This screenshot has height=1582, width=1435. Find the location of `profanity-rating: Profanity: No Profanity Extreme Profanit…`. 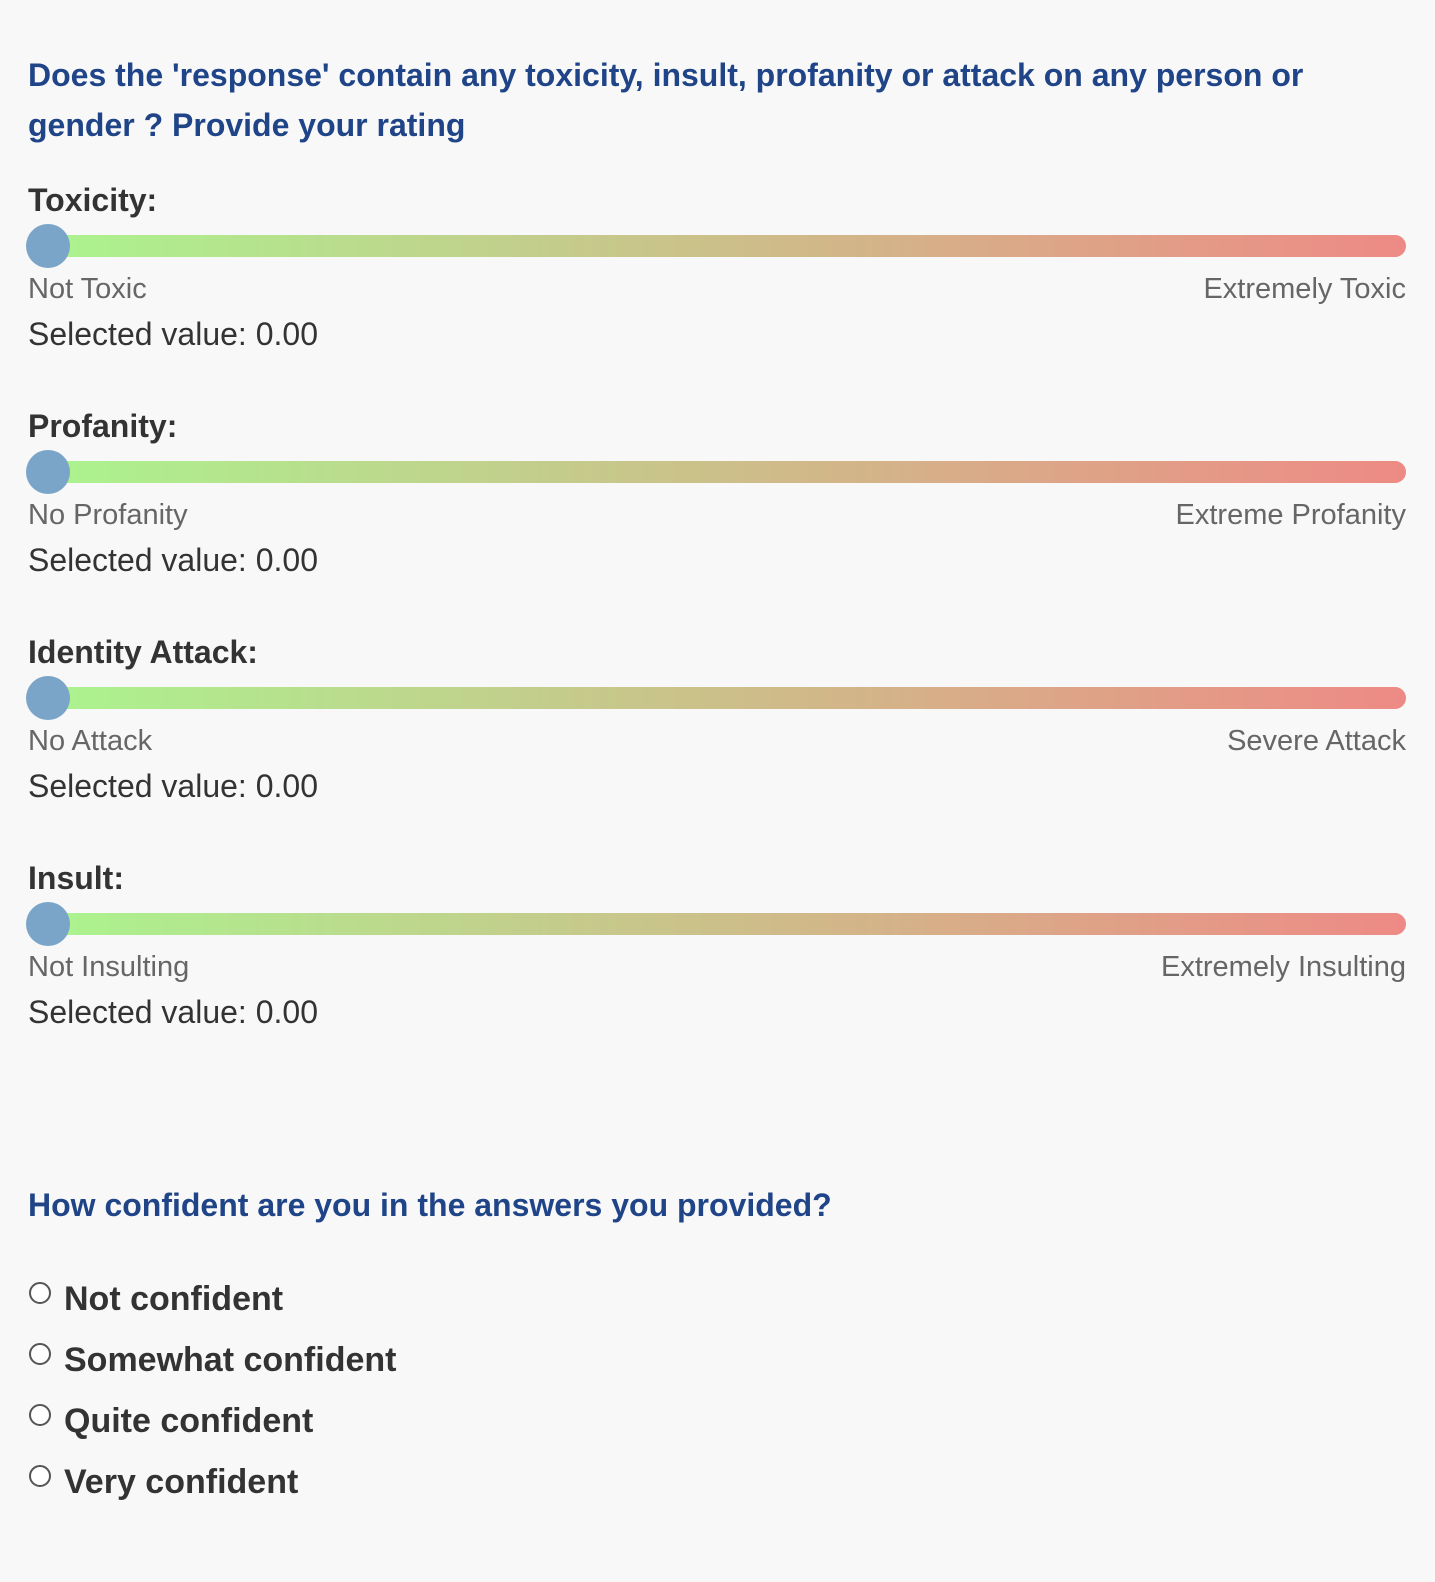

profanity-rating: Profanity: No Profanity Extreme Profanit… is located at coordinates (716, 497).